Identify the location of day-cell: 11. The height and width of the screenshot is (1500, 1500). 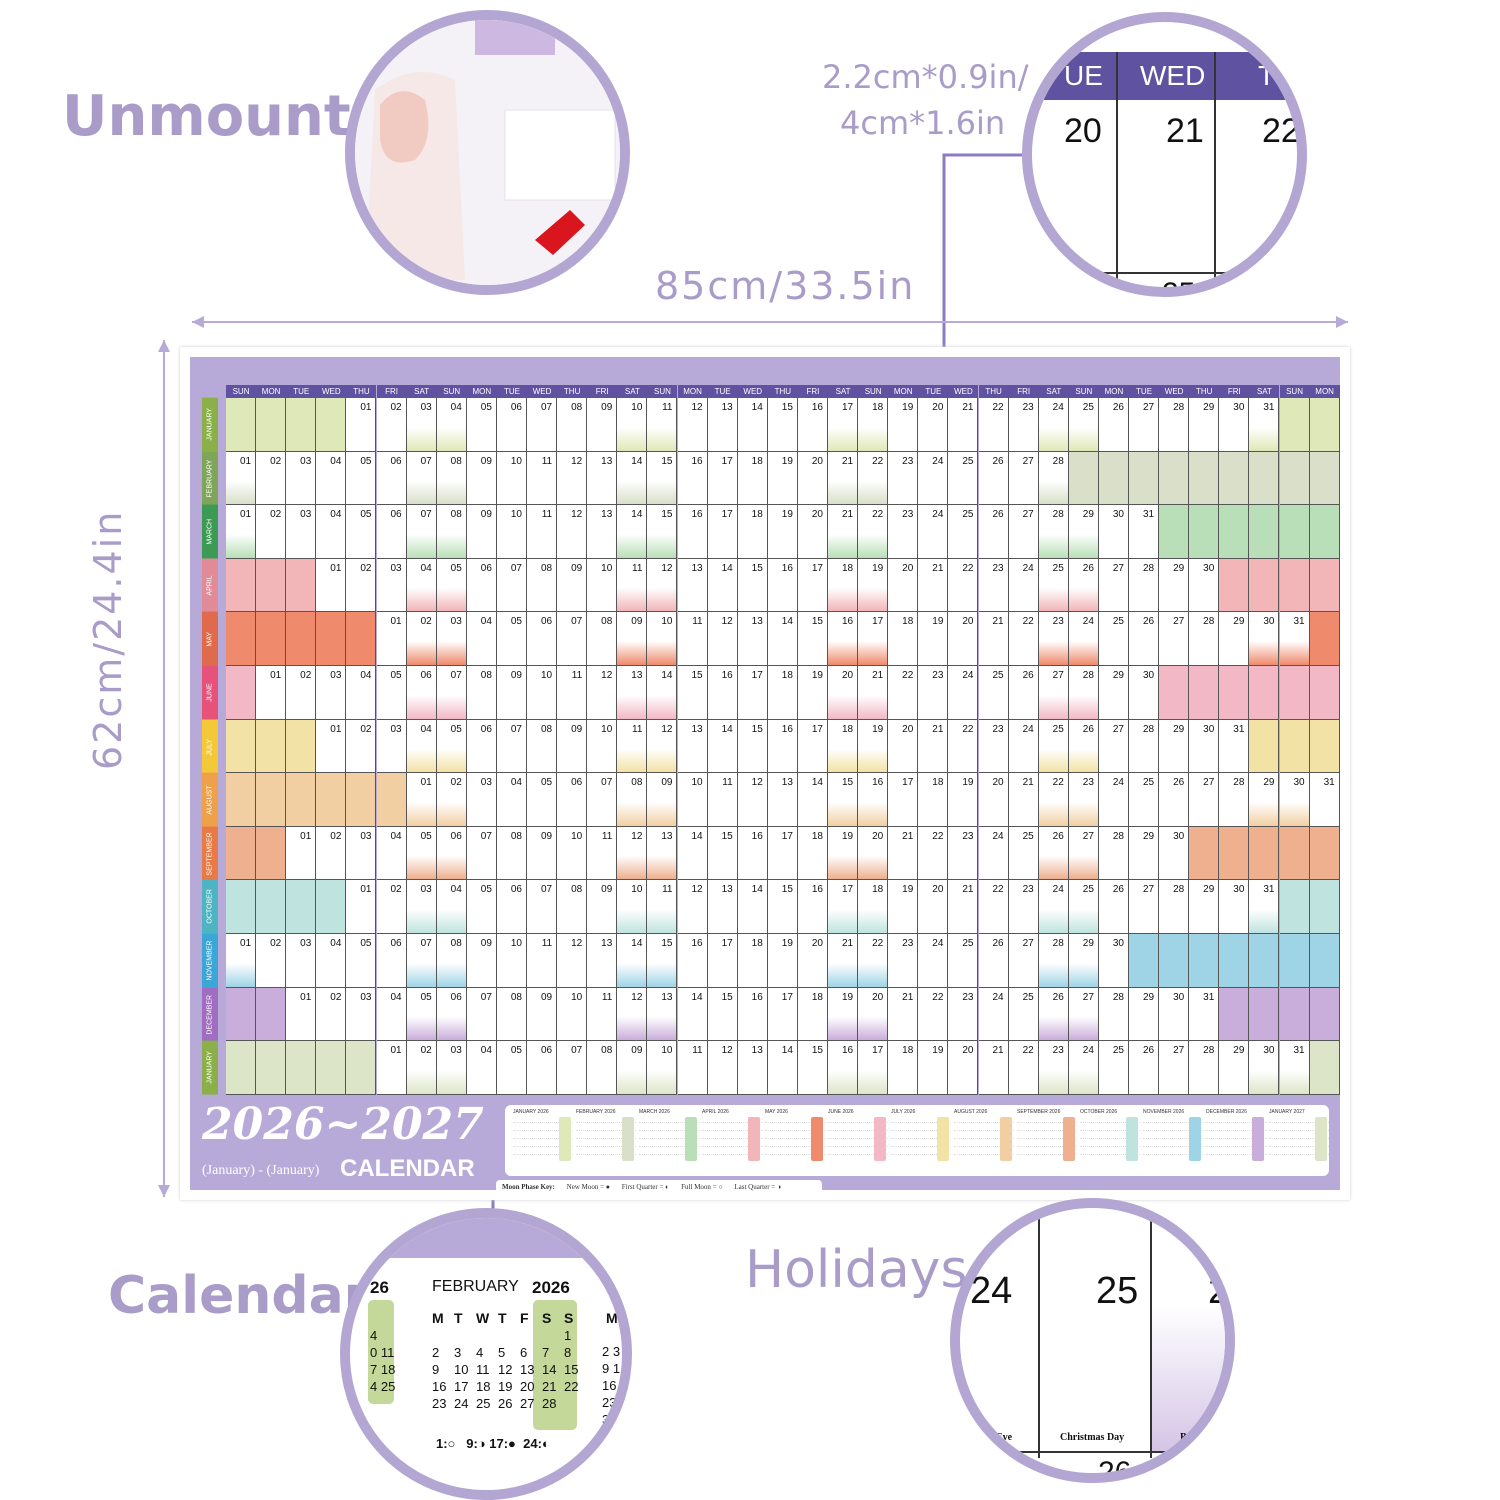
(602, 1014).